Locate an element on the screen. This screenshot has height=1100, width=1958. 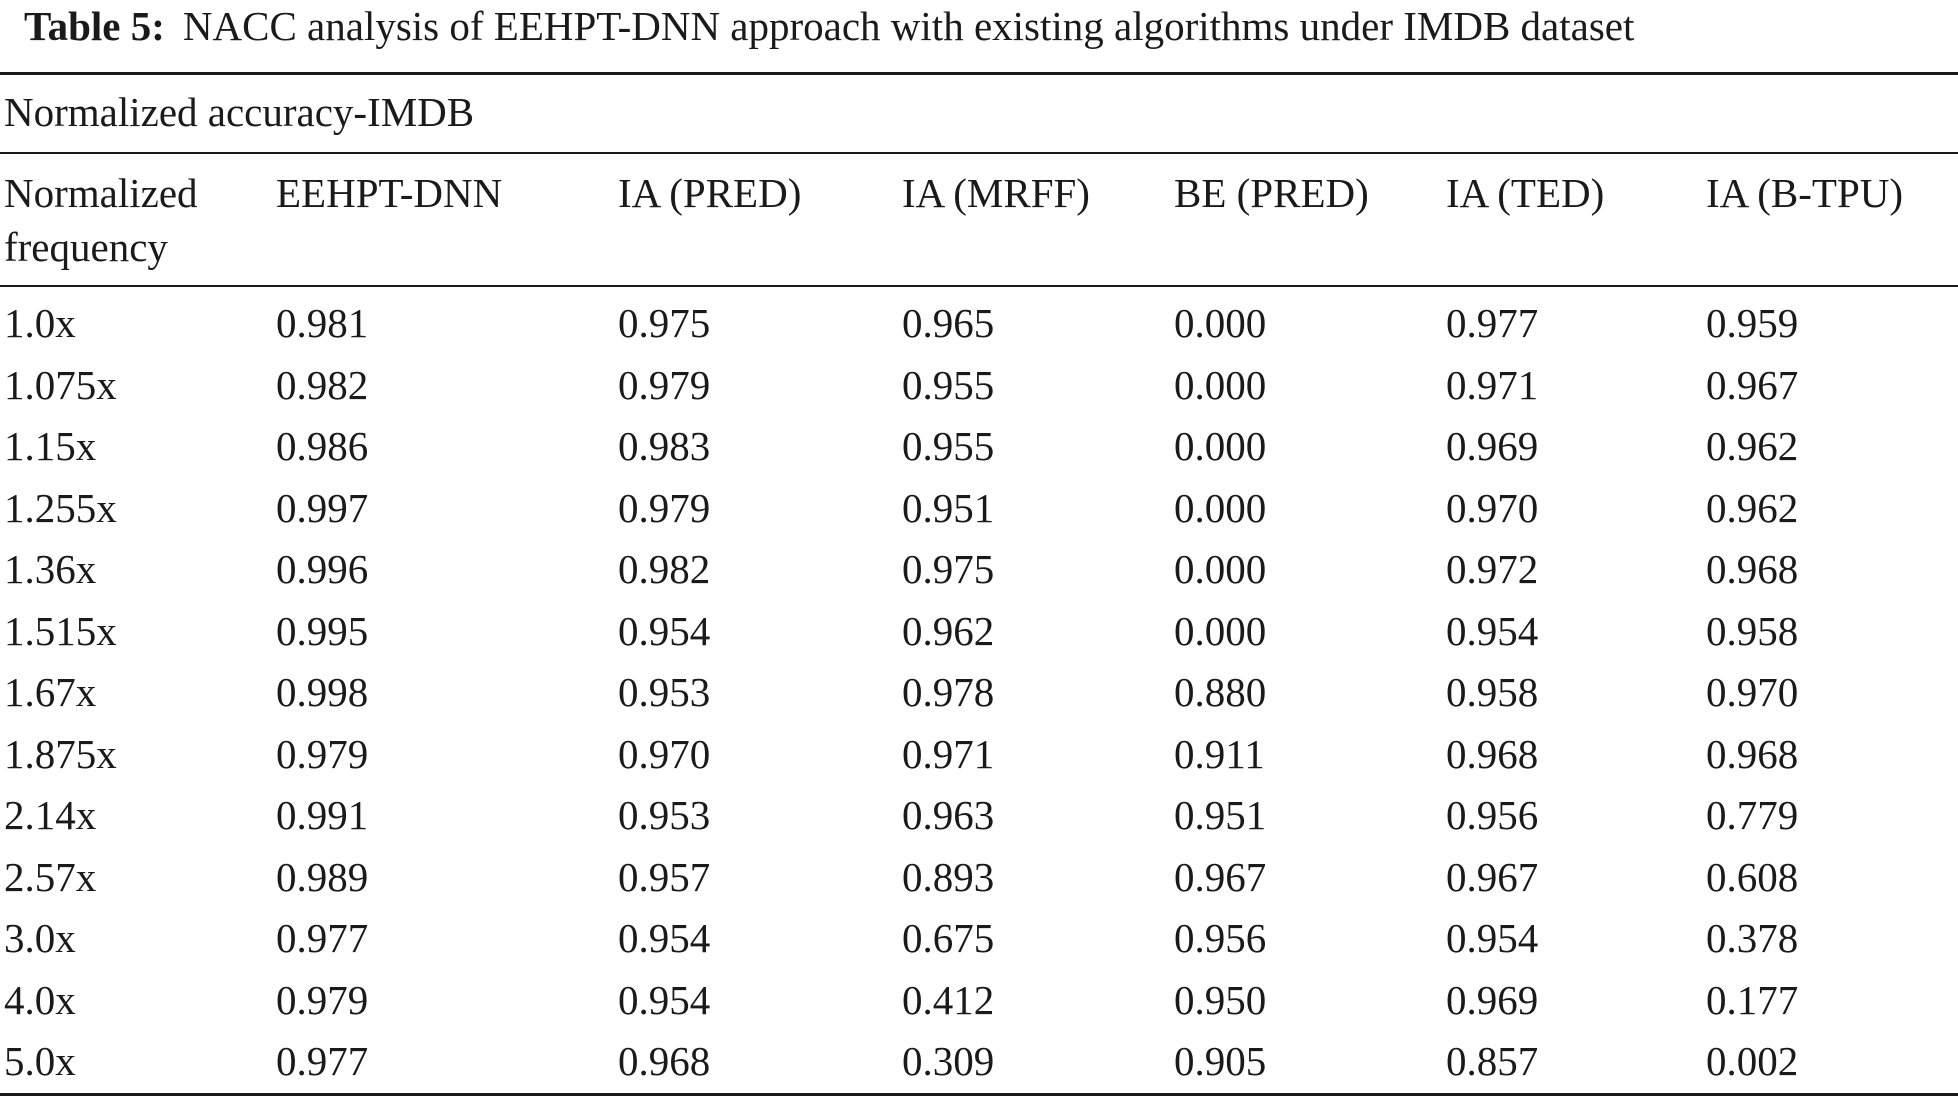
table-caption-label: Table 5: is located at coordinates (94, 26).